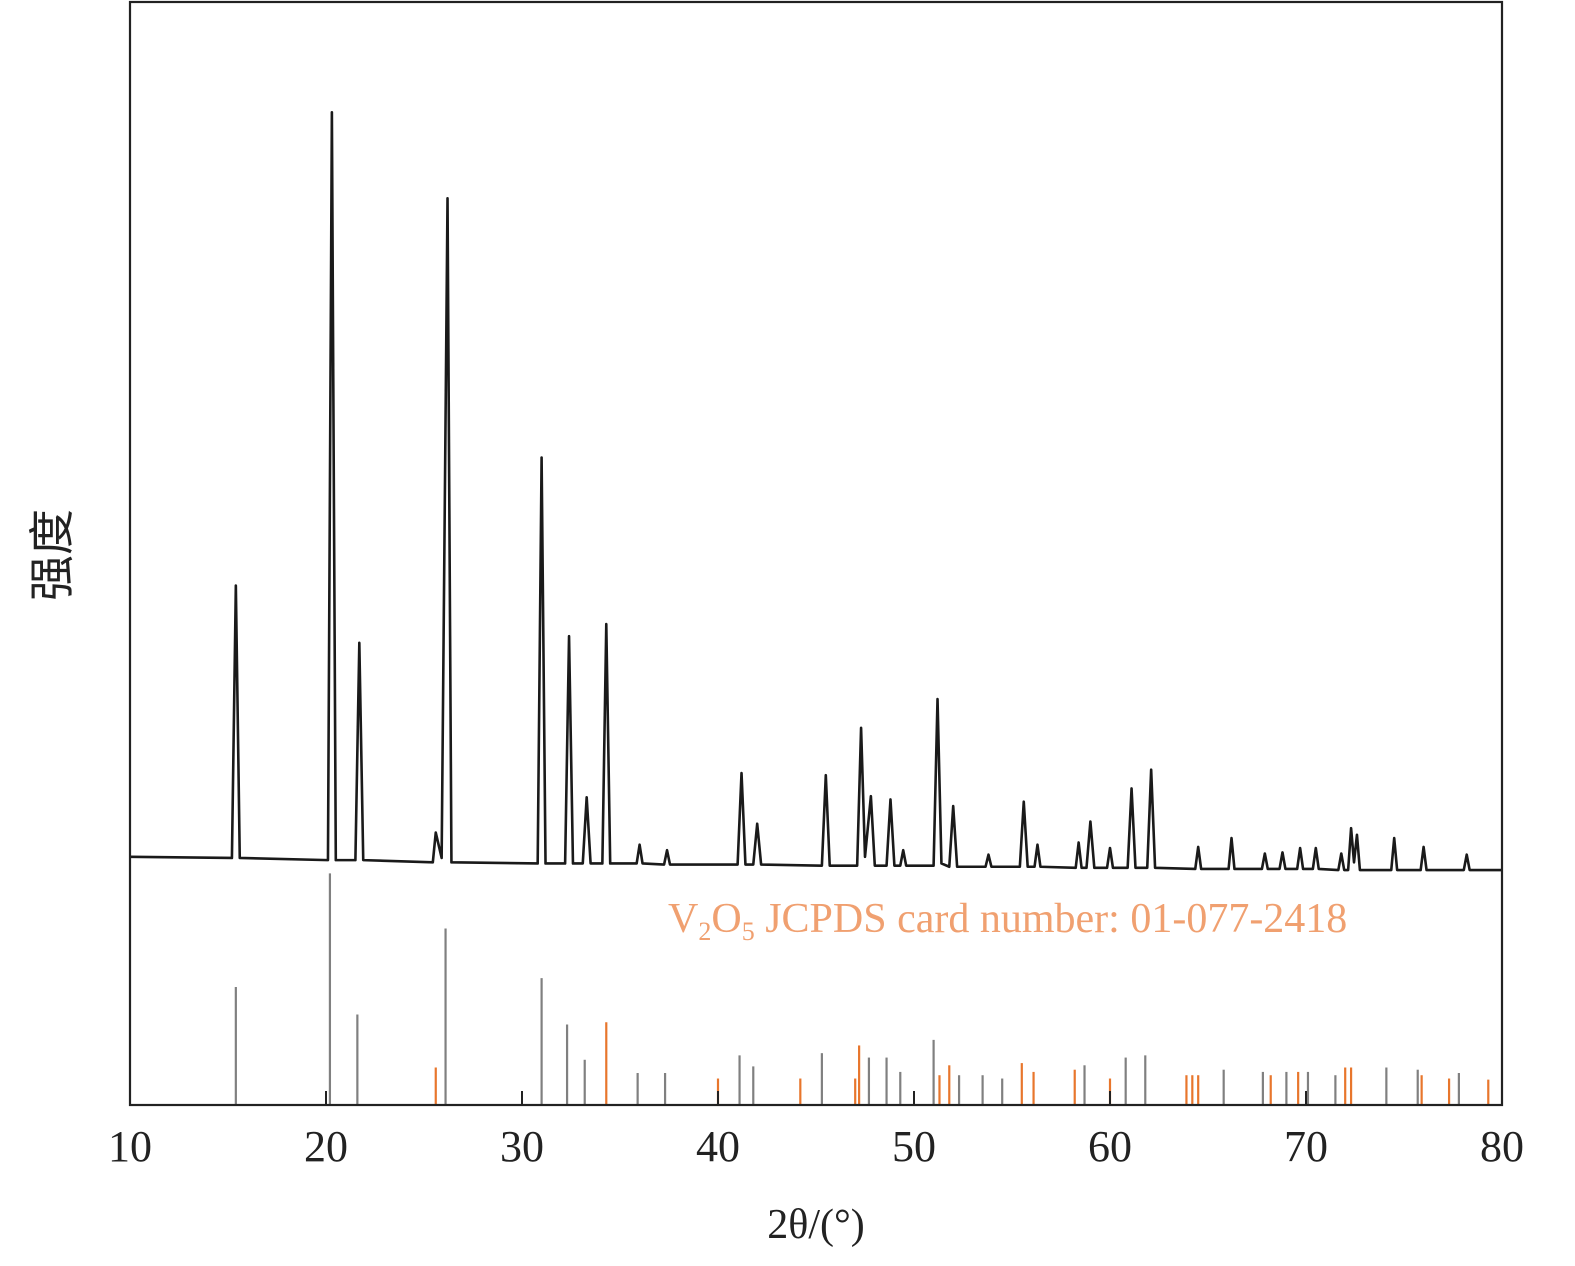 This screenshot has height=1266, width=1575. What do you see at coordinates (1110, 1146) in the screenshot?
I see `x-tick-label: 60` at bounding box center [1110, 1146].